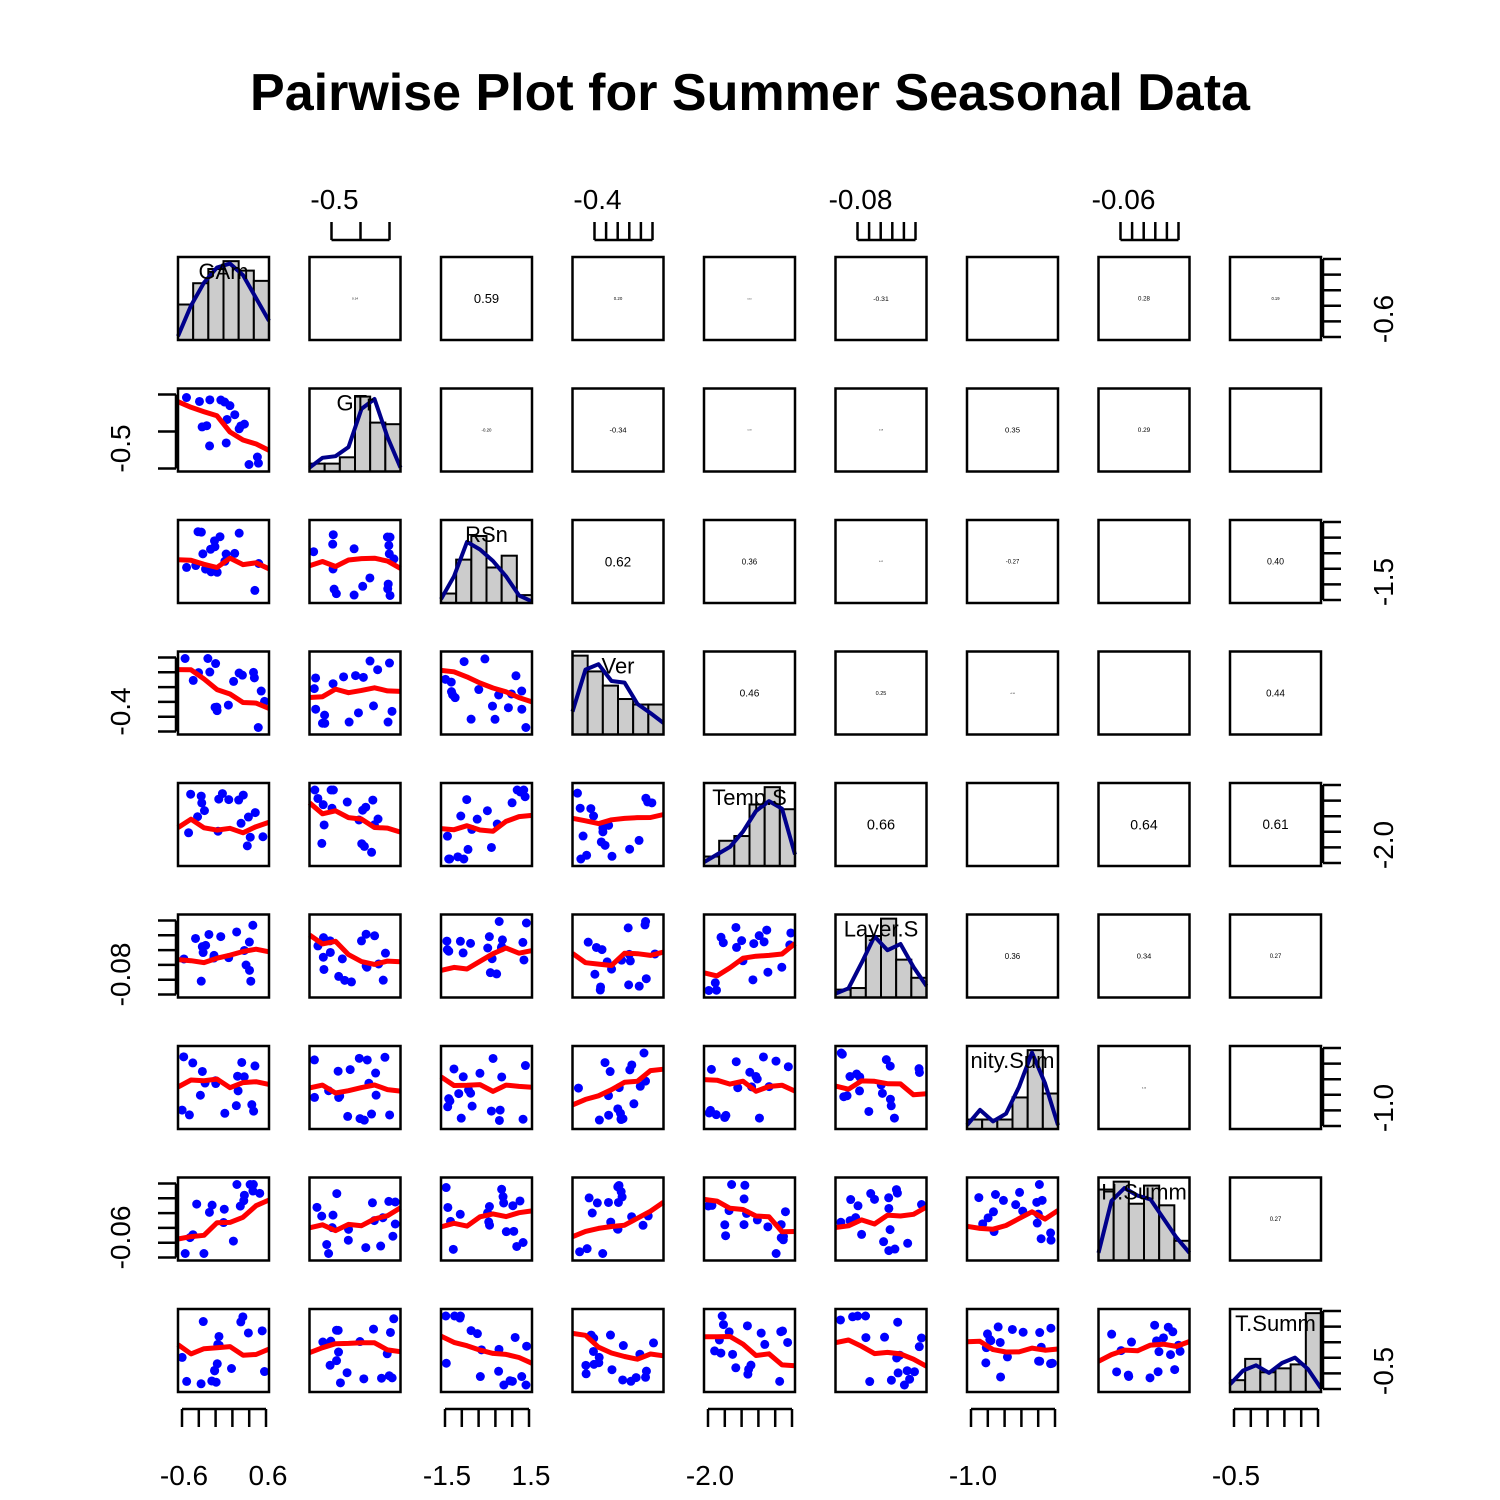  I want to click on top-tick-label: -0.08, so click(861, 199).